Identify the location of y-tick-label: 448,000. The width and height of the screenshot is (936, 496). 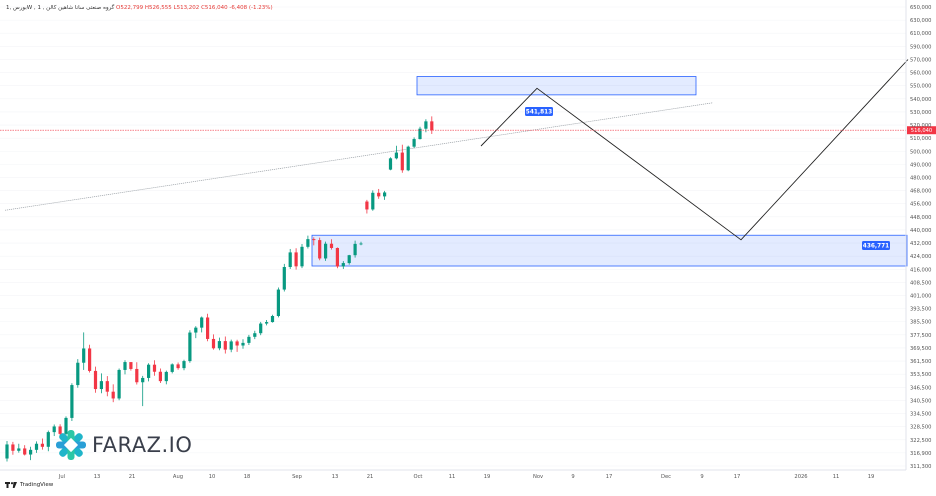
(920, 218).